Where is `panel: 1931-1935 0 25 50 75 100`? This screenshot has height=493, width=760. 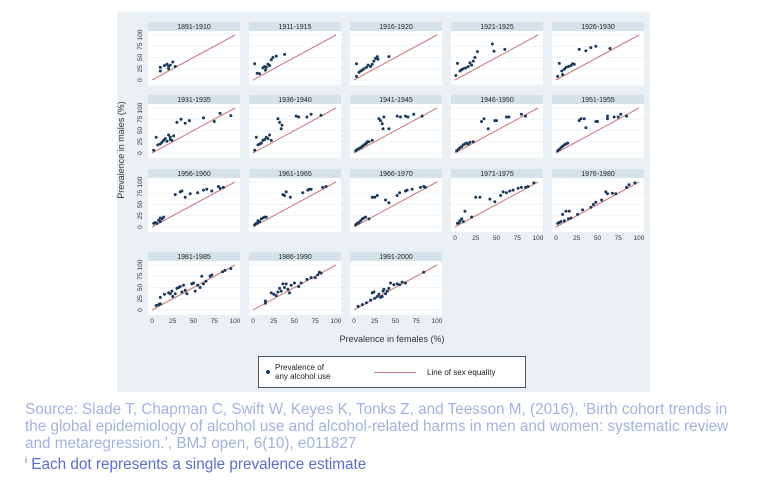 panel: 1931-1935 0 25 50 75 100 is located at coordinates (188, 126).